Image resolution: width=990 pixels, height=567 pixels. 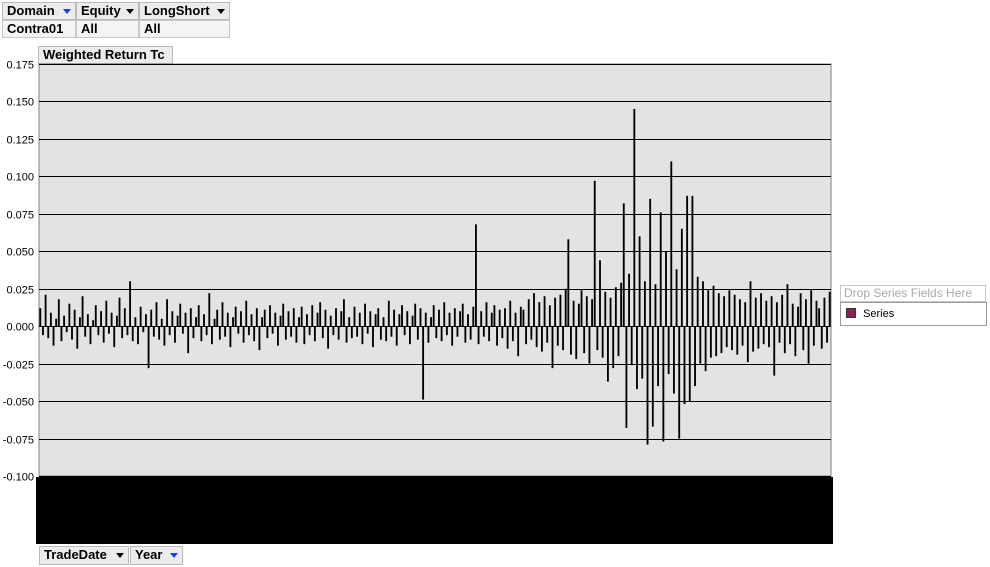 What do you see at coordinates (18, 366) in the screenshot?
I see `y-tick-label: -0.025` at bounding box center [18, 366].